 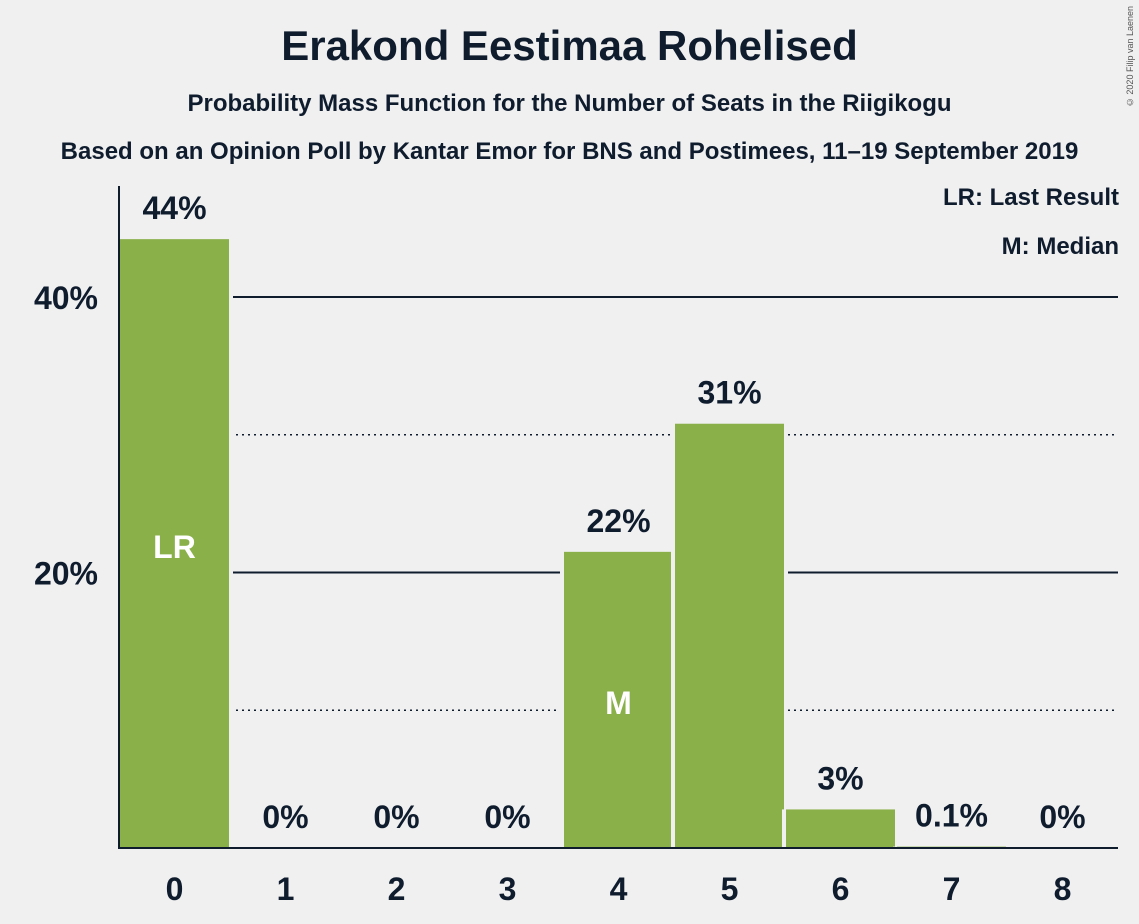 What do you see at coordinates (397, 889) in the screenshot?
I see `x-tick-label: 2` at bounding box center [397, 889].